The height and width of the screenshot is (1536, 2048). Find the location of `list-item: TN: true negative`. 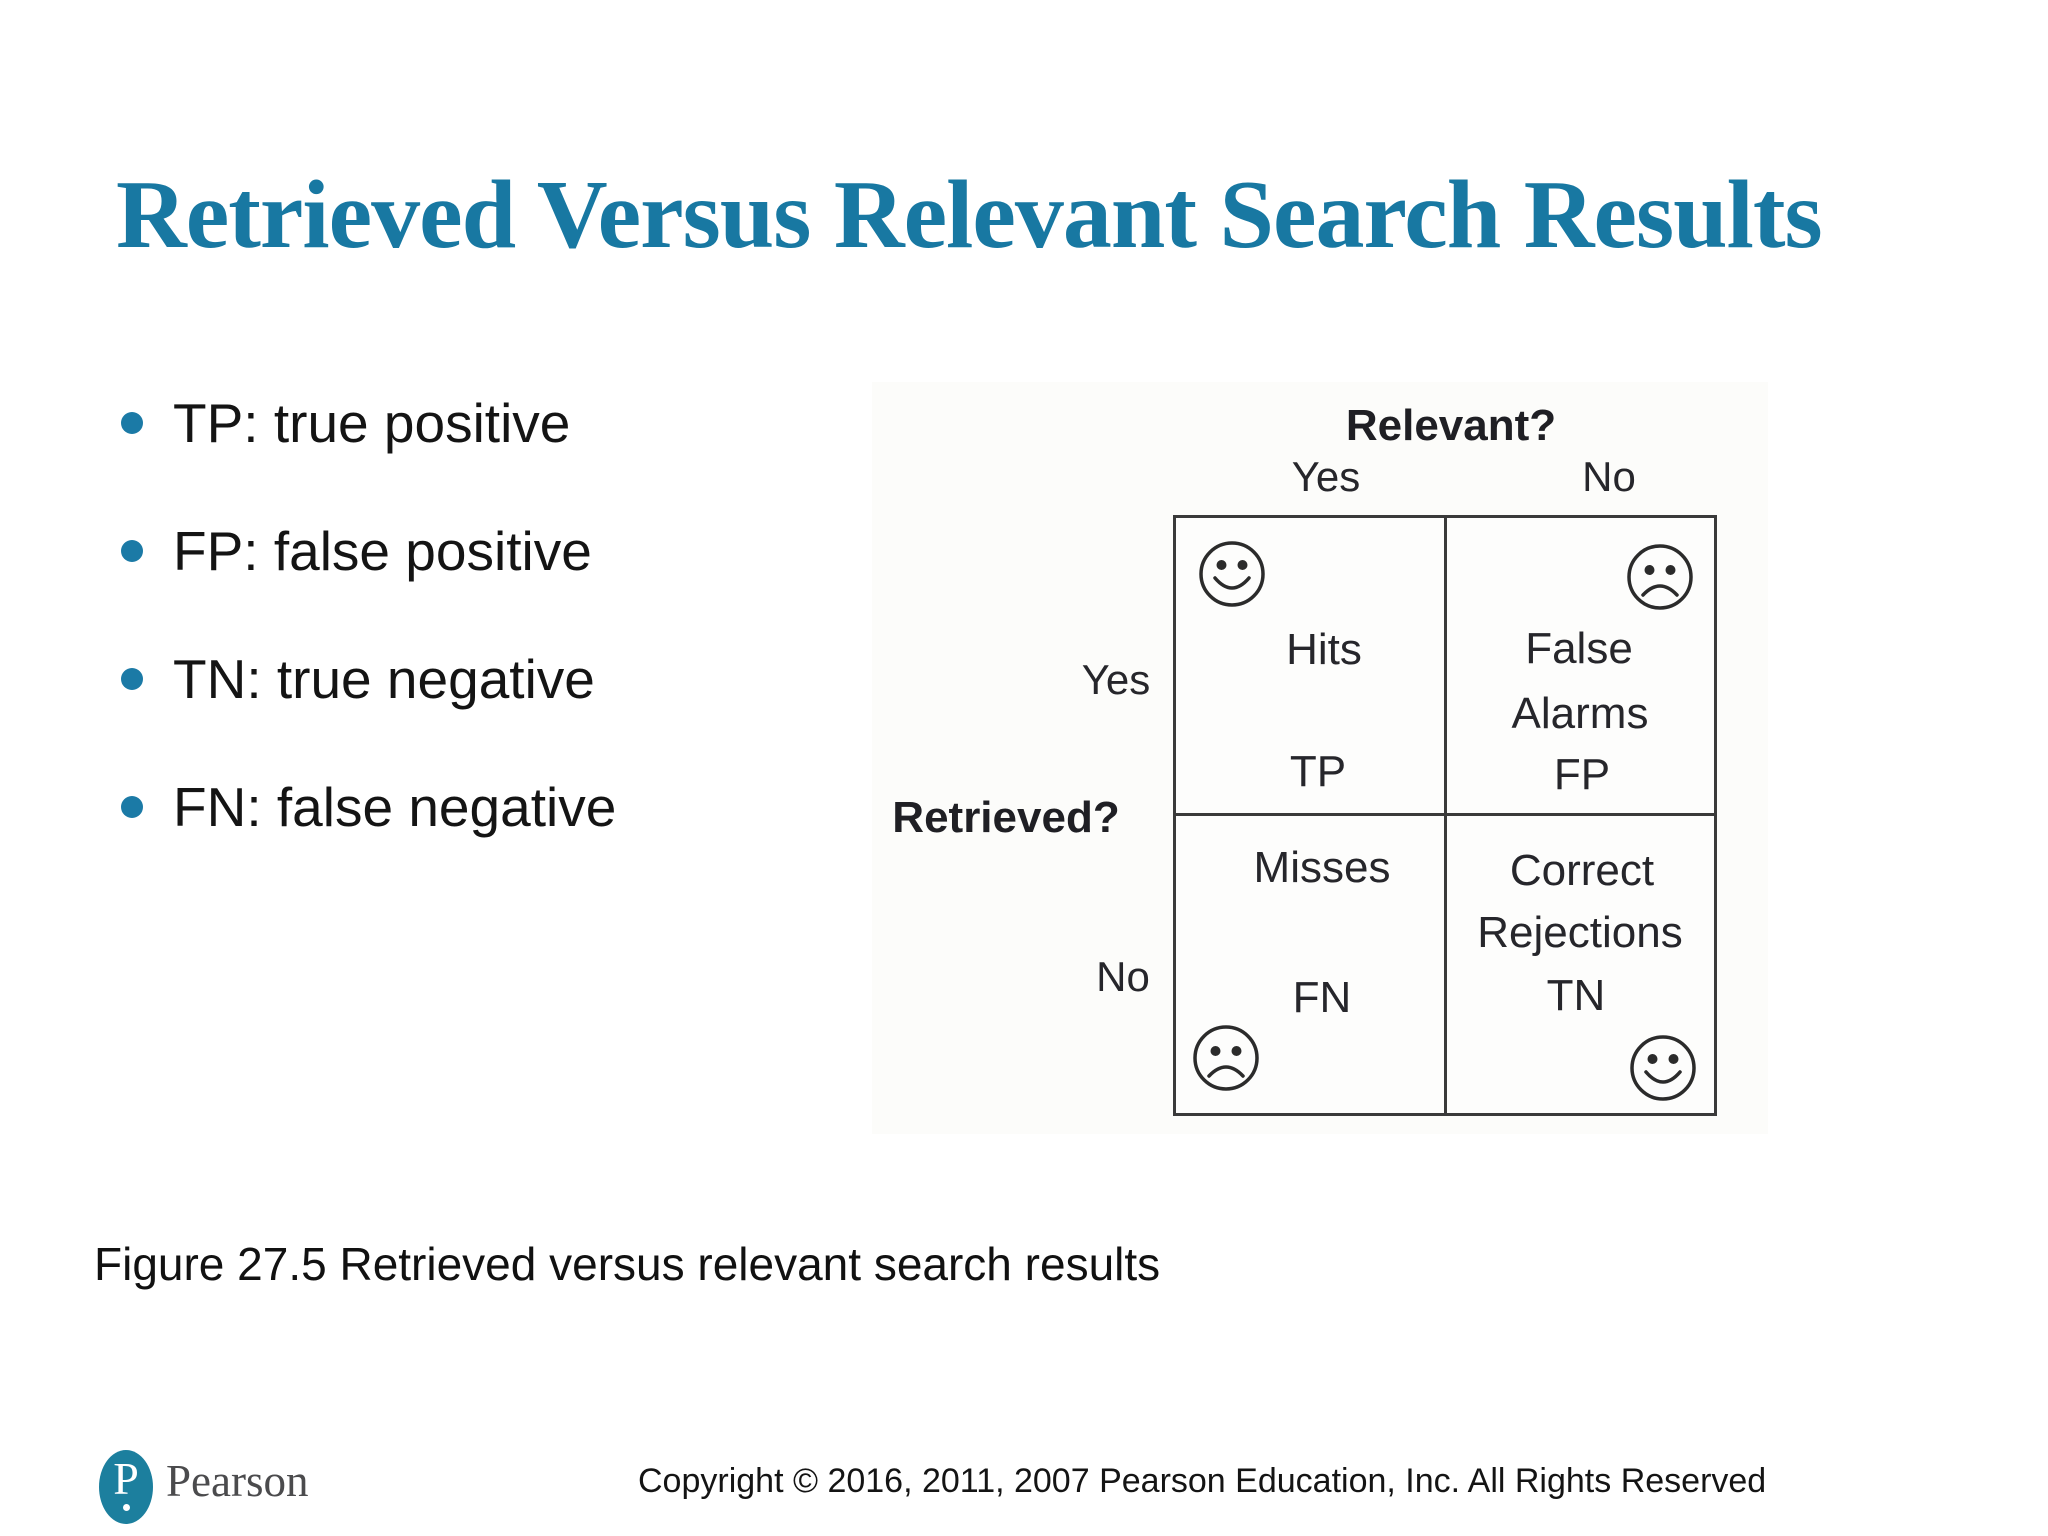

list-item: TN: true negative is located at coordinates (358, 679).